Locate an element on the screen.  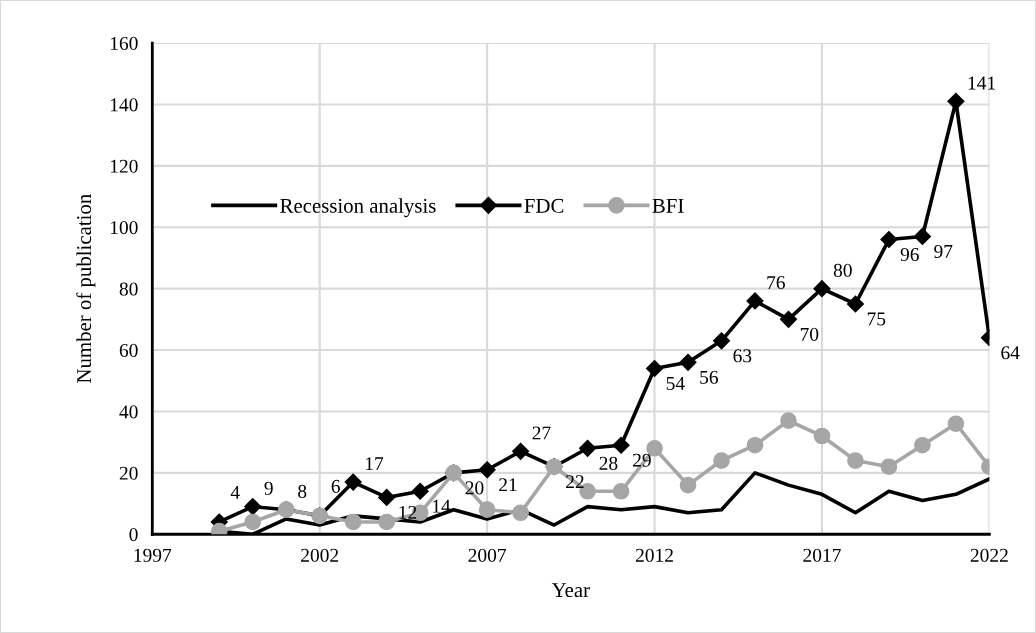
data-label: 76 is located at coordinates (776, 283).